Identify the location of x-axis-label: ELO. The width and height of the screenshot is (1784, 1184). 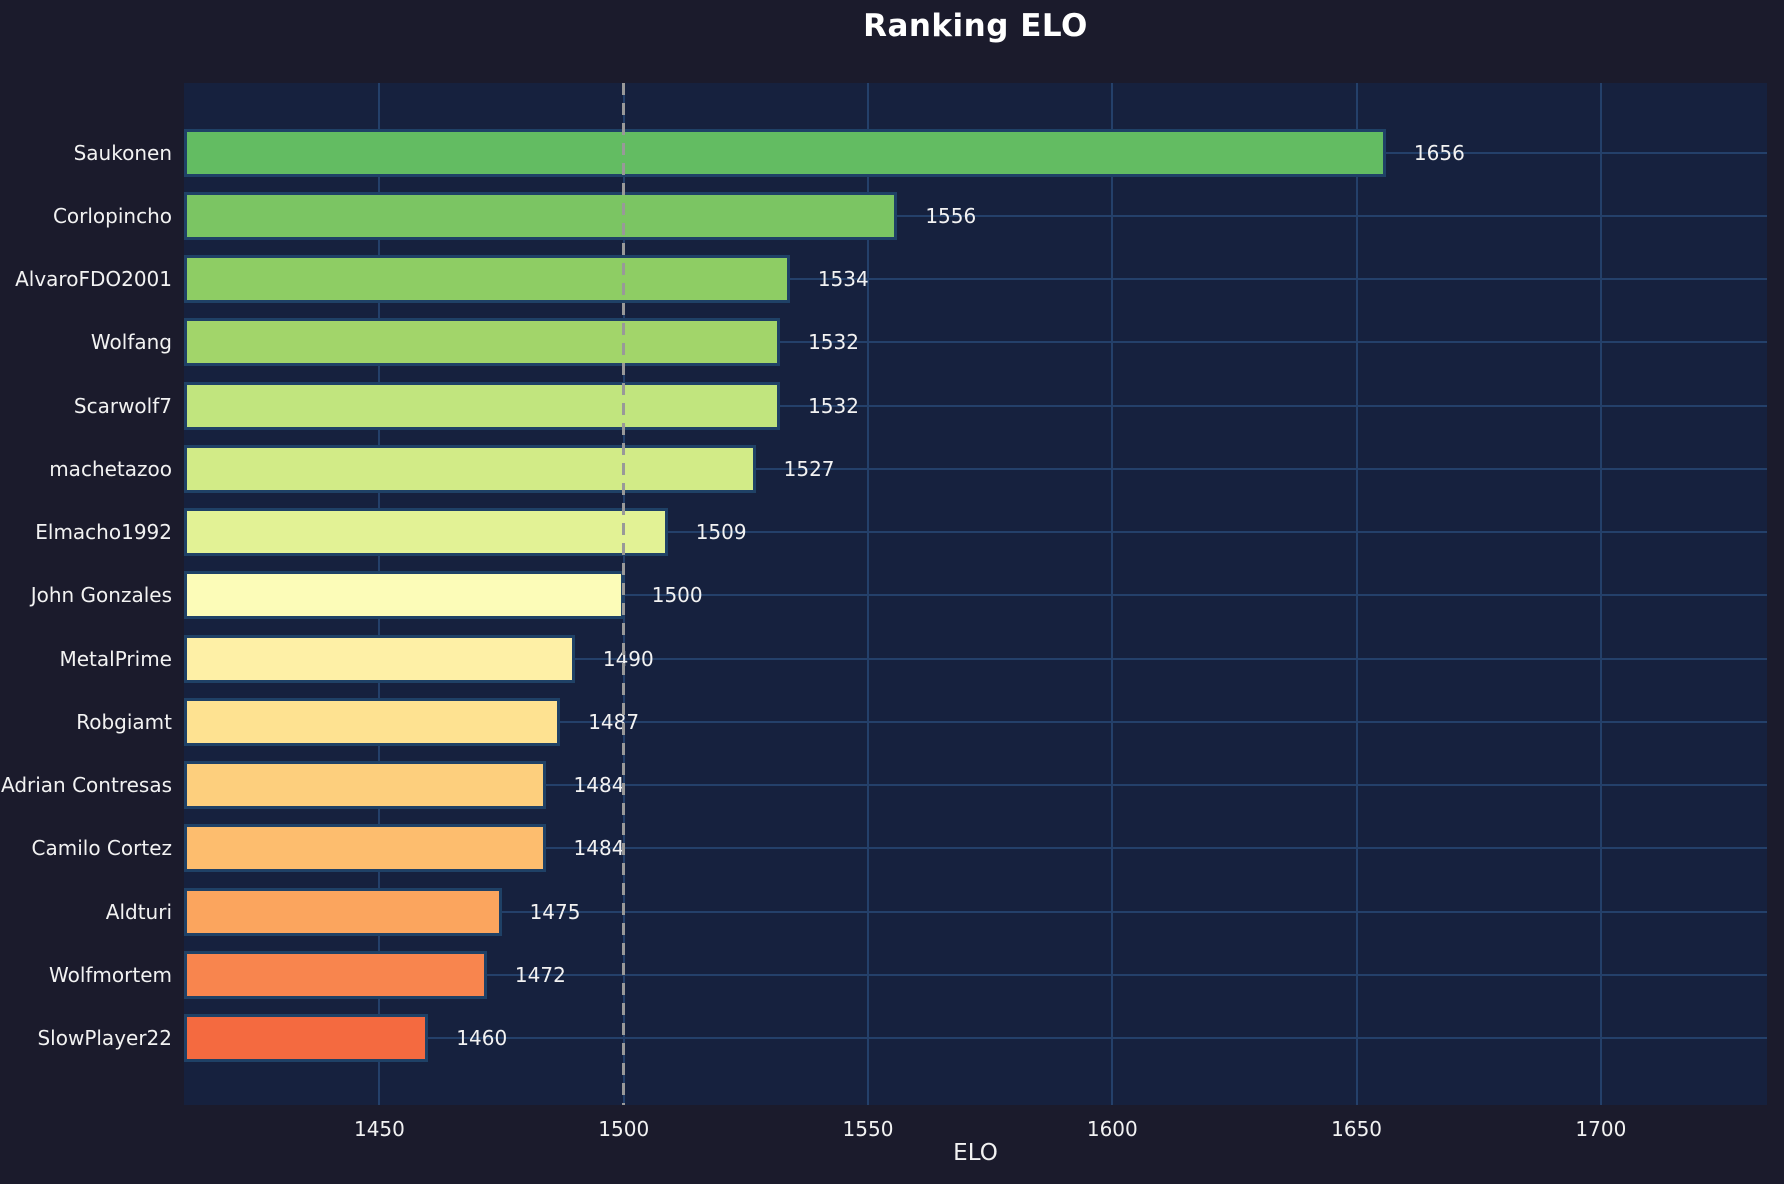
(975, 1153).